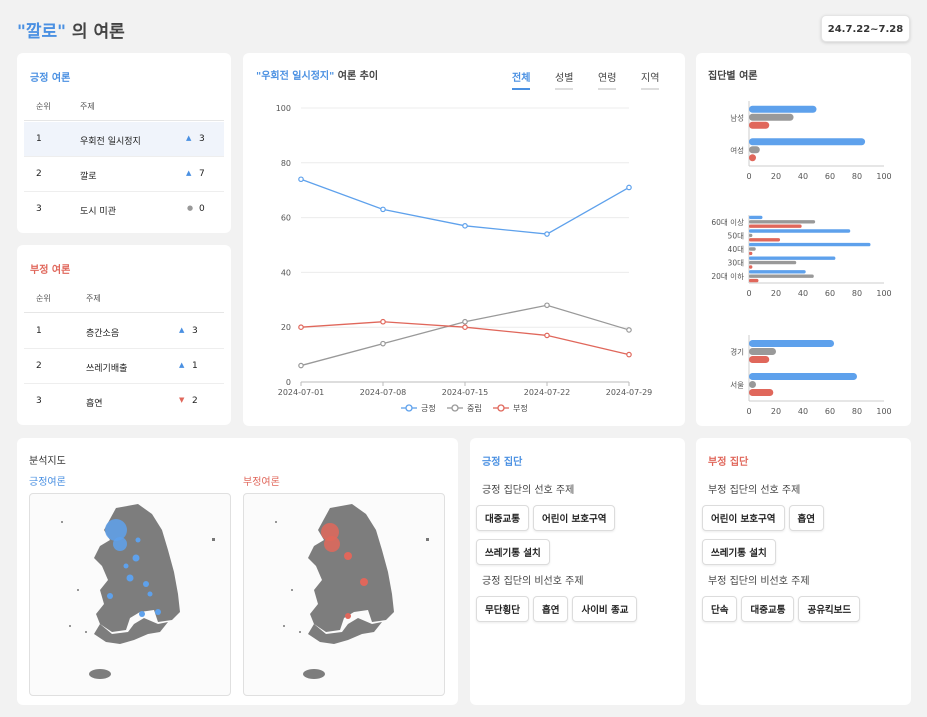  Describe the element at coordinates (202, 209) in the screenshot. I see `rank-change: 0` at that location.